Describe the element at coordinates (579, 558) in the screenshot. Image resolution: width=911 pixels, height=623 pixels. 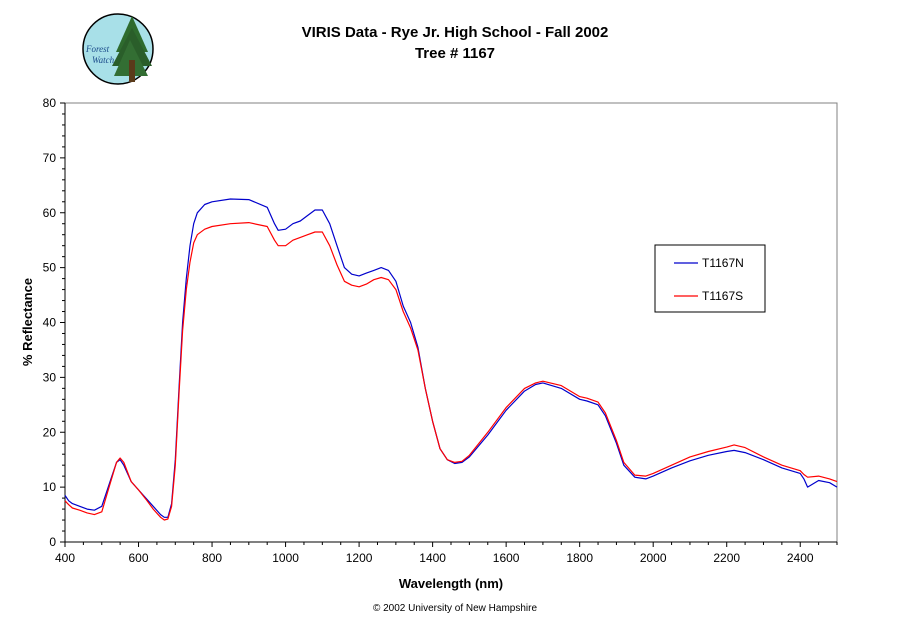
I see `x-tick-label: 1800` at that location.